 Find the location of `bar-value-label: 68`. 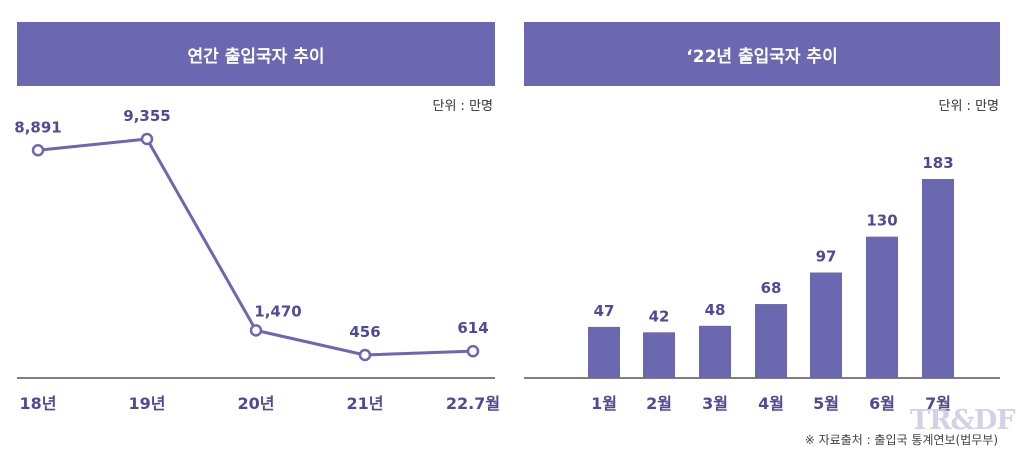

bar-value-label: 68 is located at coordinates (771, 288).